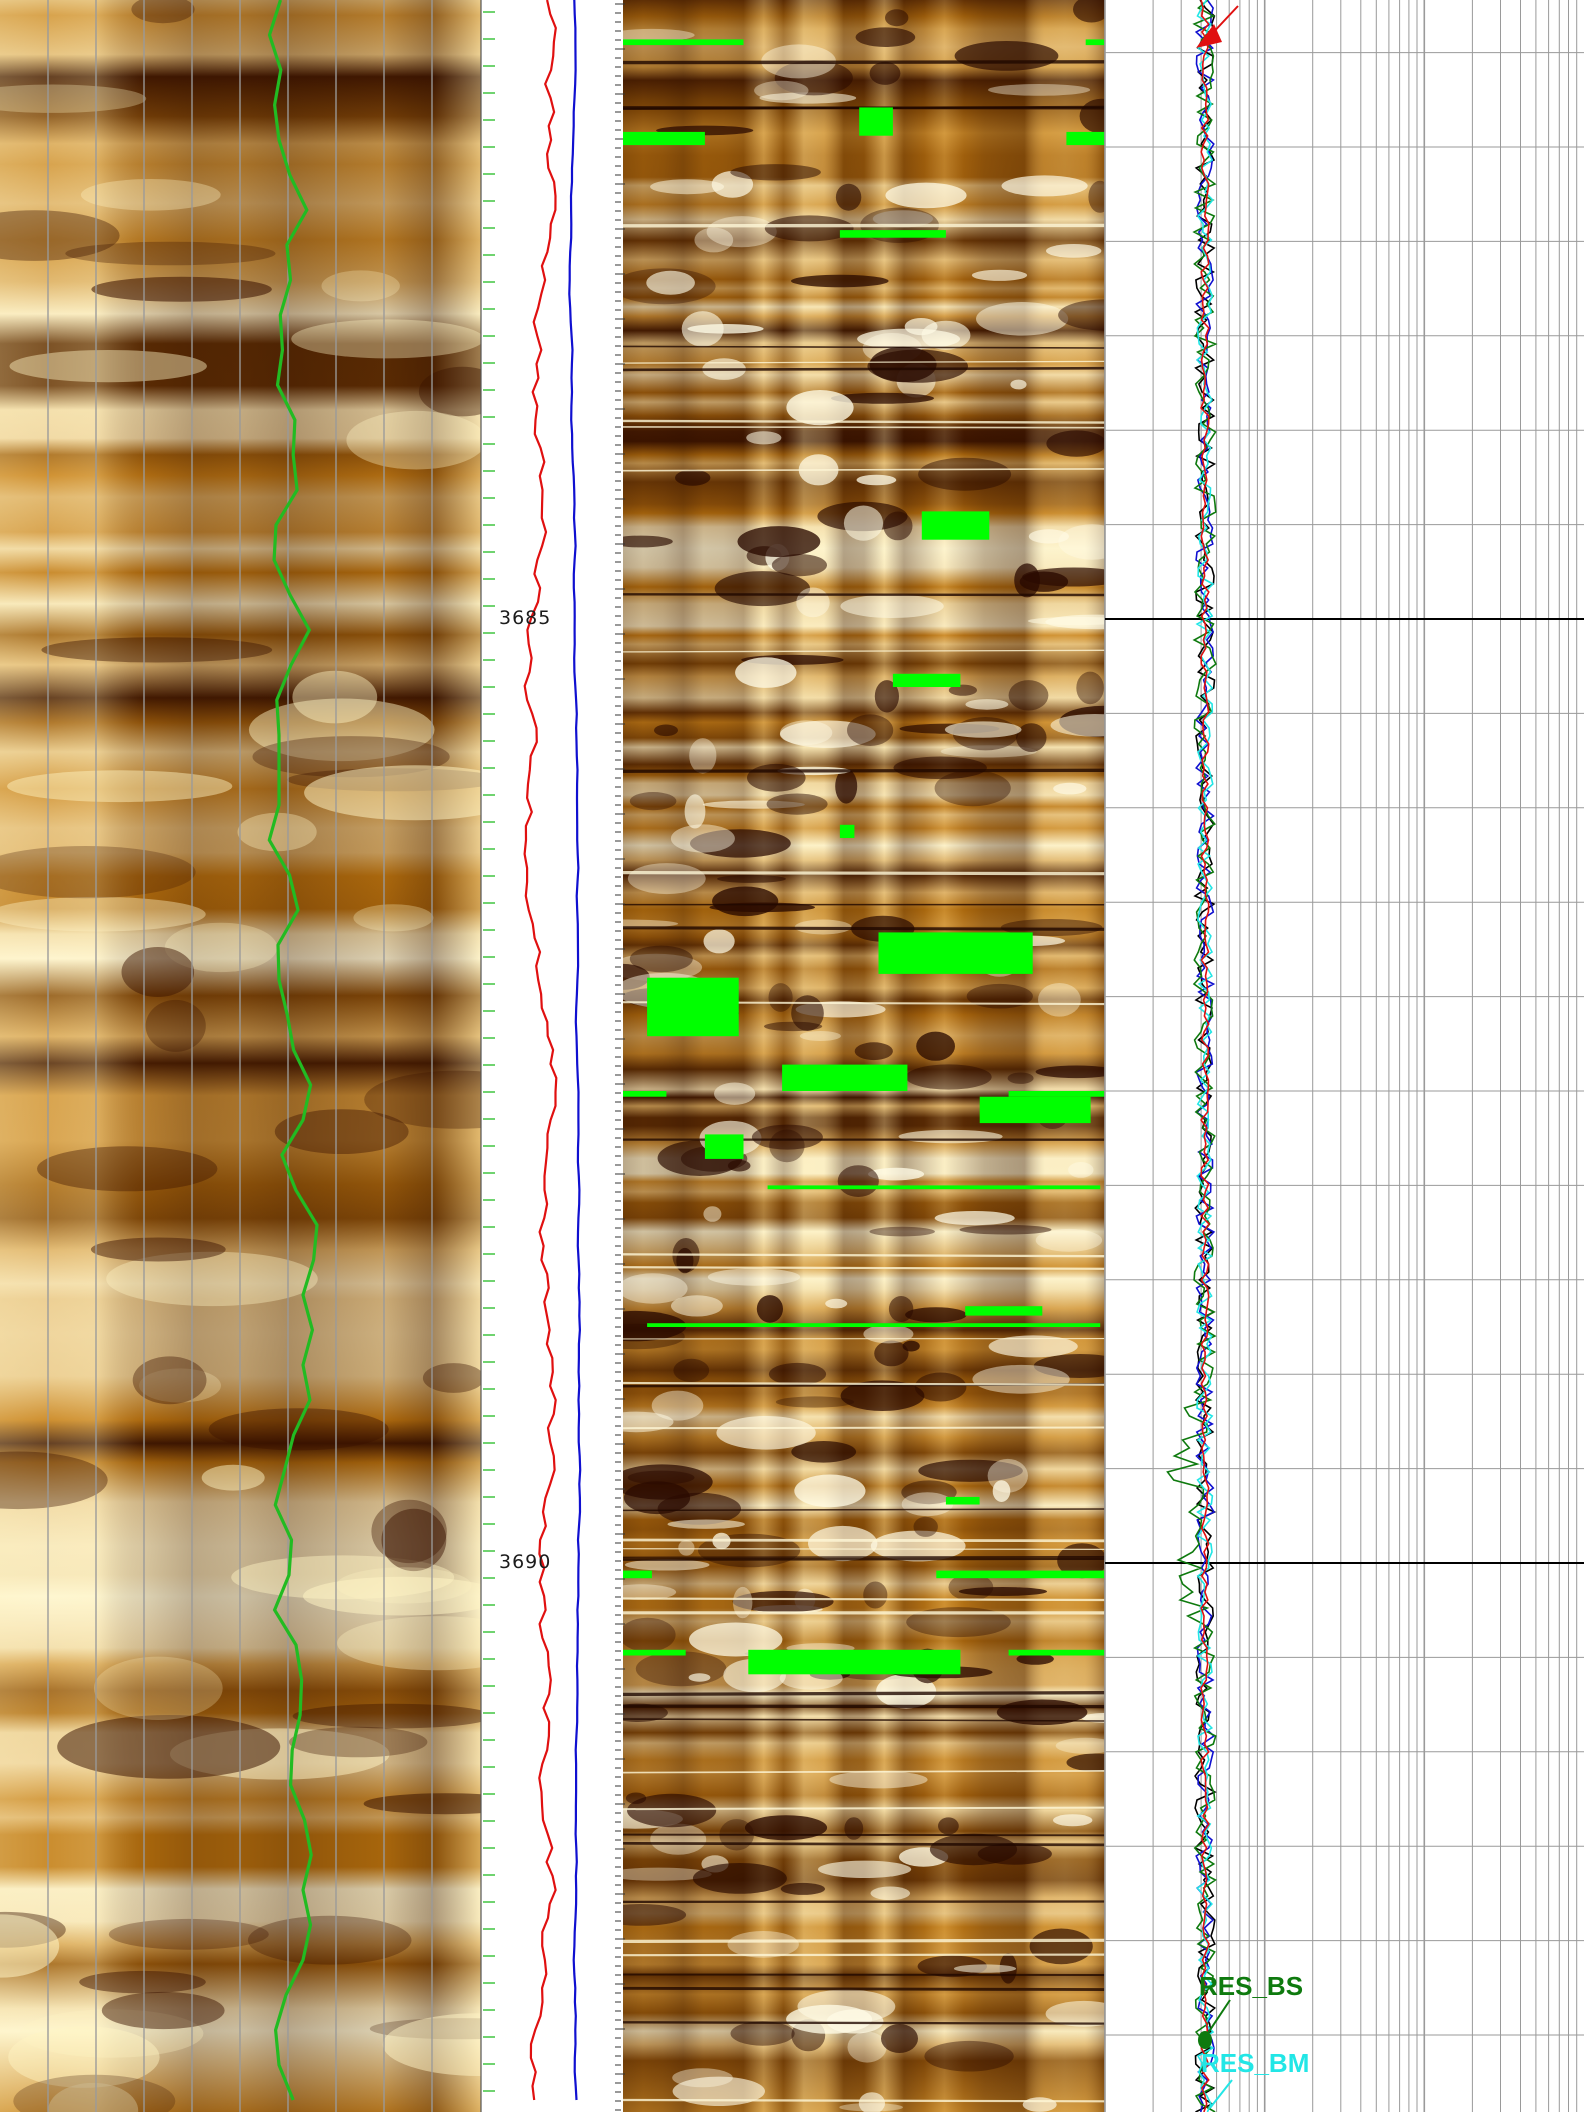 The width and height of the screenshot is (1584, 2112). What do you see at coordinates (293, 1050) in the screenshot?
I see `dip-curve` at bounding box center [293, 1050].